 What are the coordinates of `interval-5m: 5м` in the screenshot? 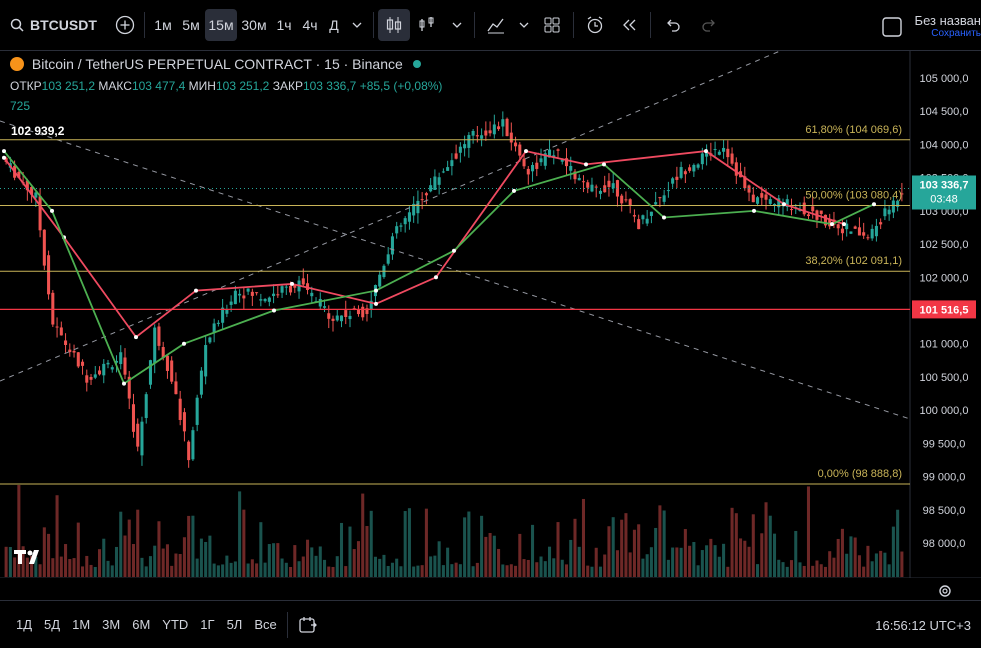 It's located at (191, 25).